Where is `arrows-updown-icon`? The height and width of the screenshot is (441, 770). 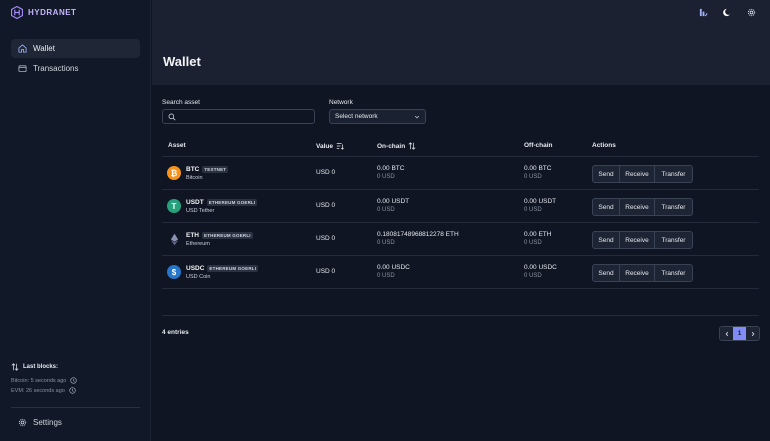
arrows-updown-icon is located at coordinates (15, 367).